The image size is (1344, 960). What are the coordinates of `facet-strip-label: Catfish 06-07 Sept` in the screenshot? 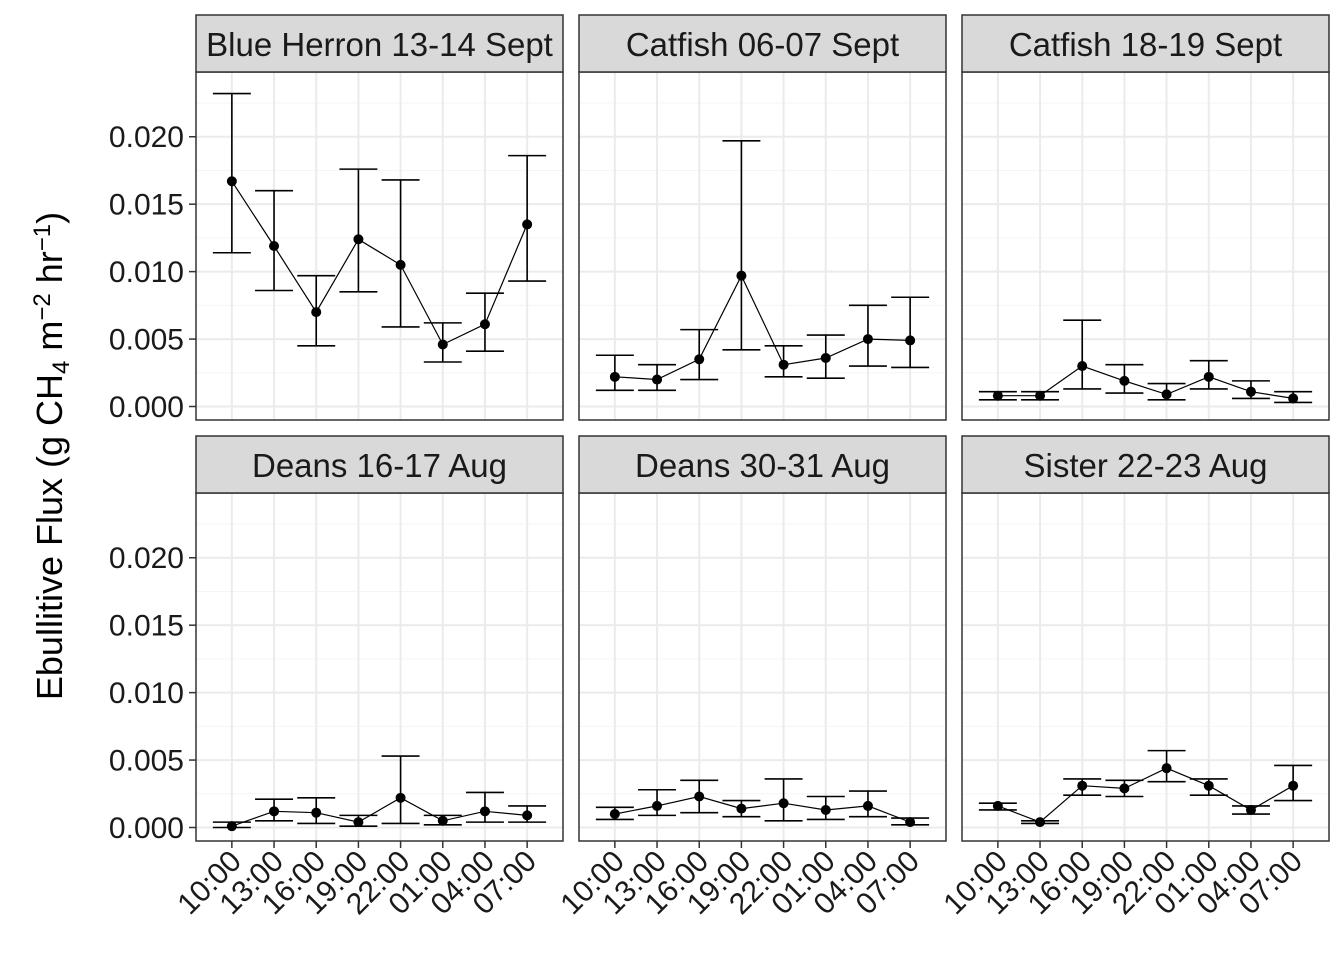 It's located at (762, 44).